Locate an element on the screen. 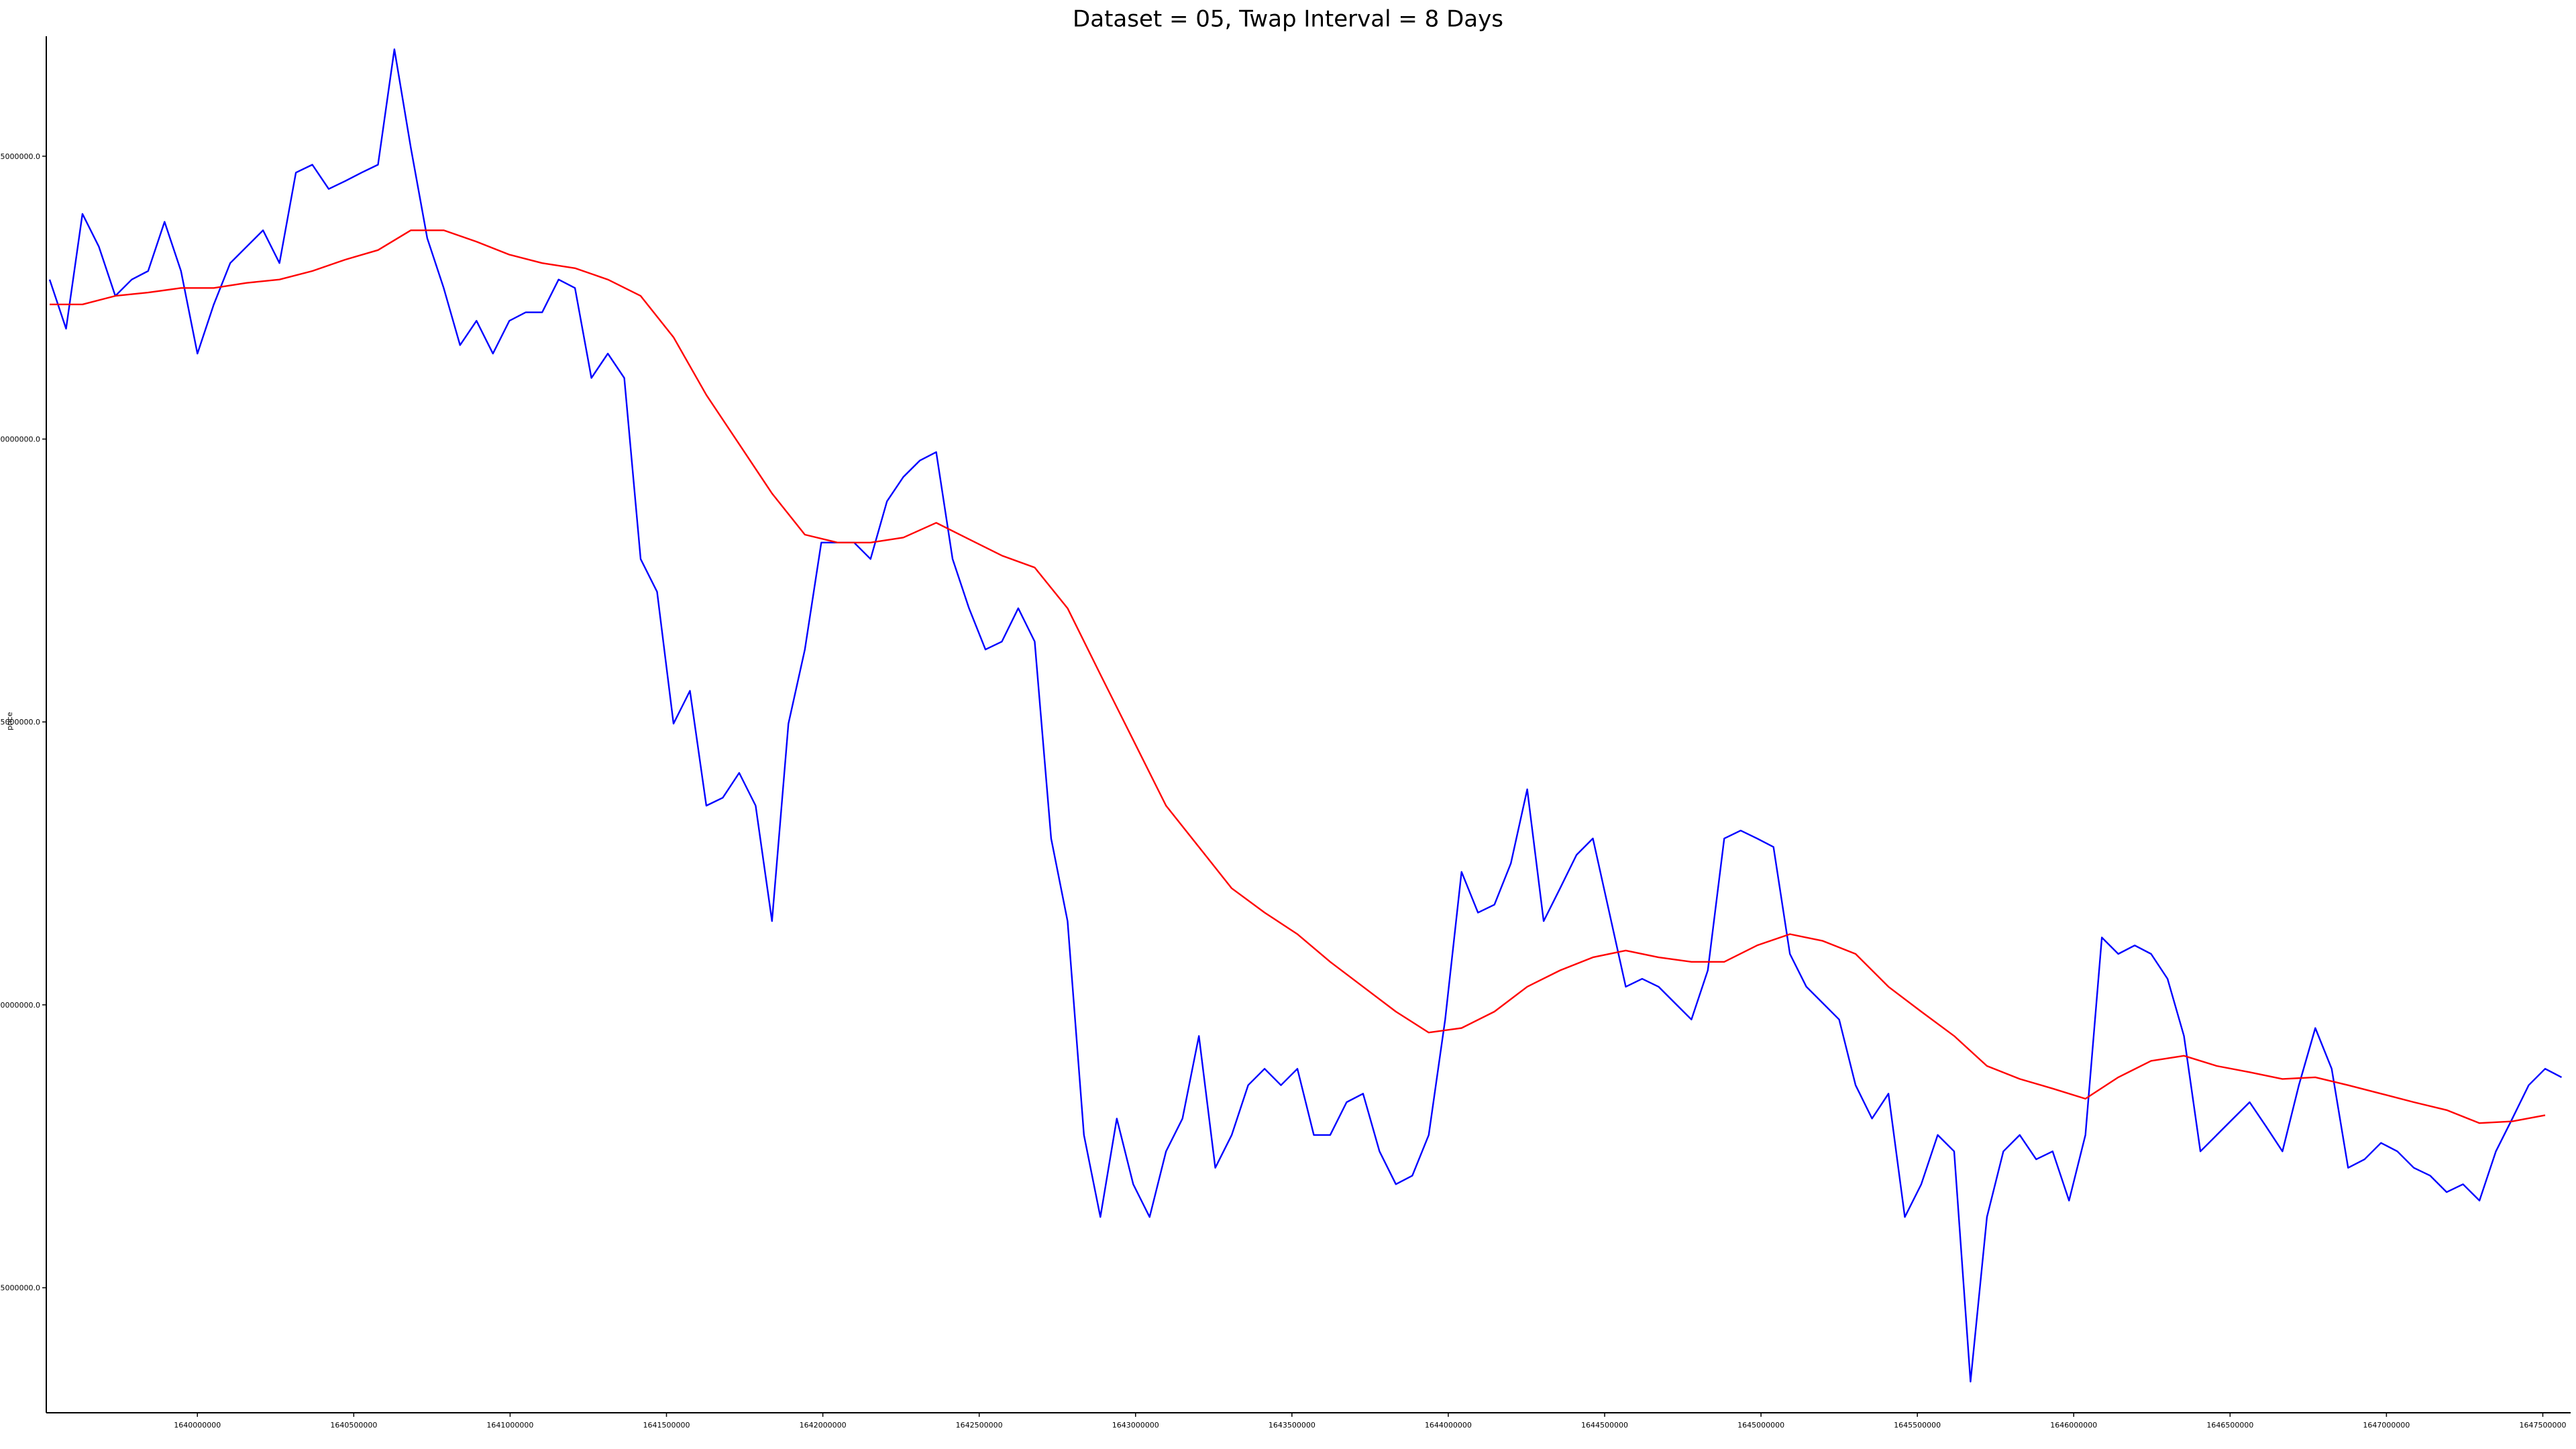 The width and height of the screenshot is (2576, 1449). x-tick-label: 1643500000 is located at coordinates (1292, 1425).